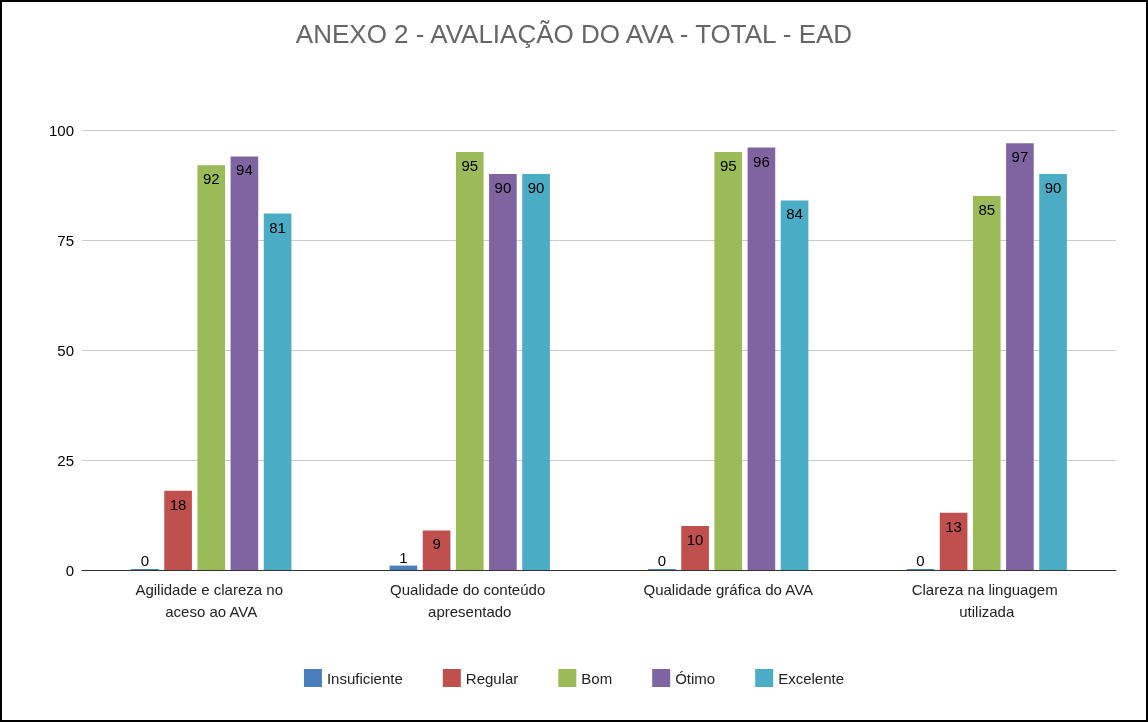 Image resolution: width=1148 pixels, height=722 pixels. What do you see at coordinates (178, 504) in the screenshot?
I see `data-label: 18` at bounding box center [178, 504].